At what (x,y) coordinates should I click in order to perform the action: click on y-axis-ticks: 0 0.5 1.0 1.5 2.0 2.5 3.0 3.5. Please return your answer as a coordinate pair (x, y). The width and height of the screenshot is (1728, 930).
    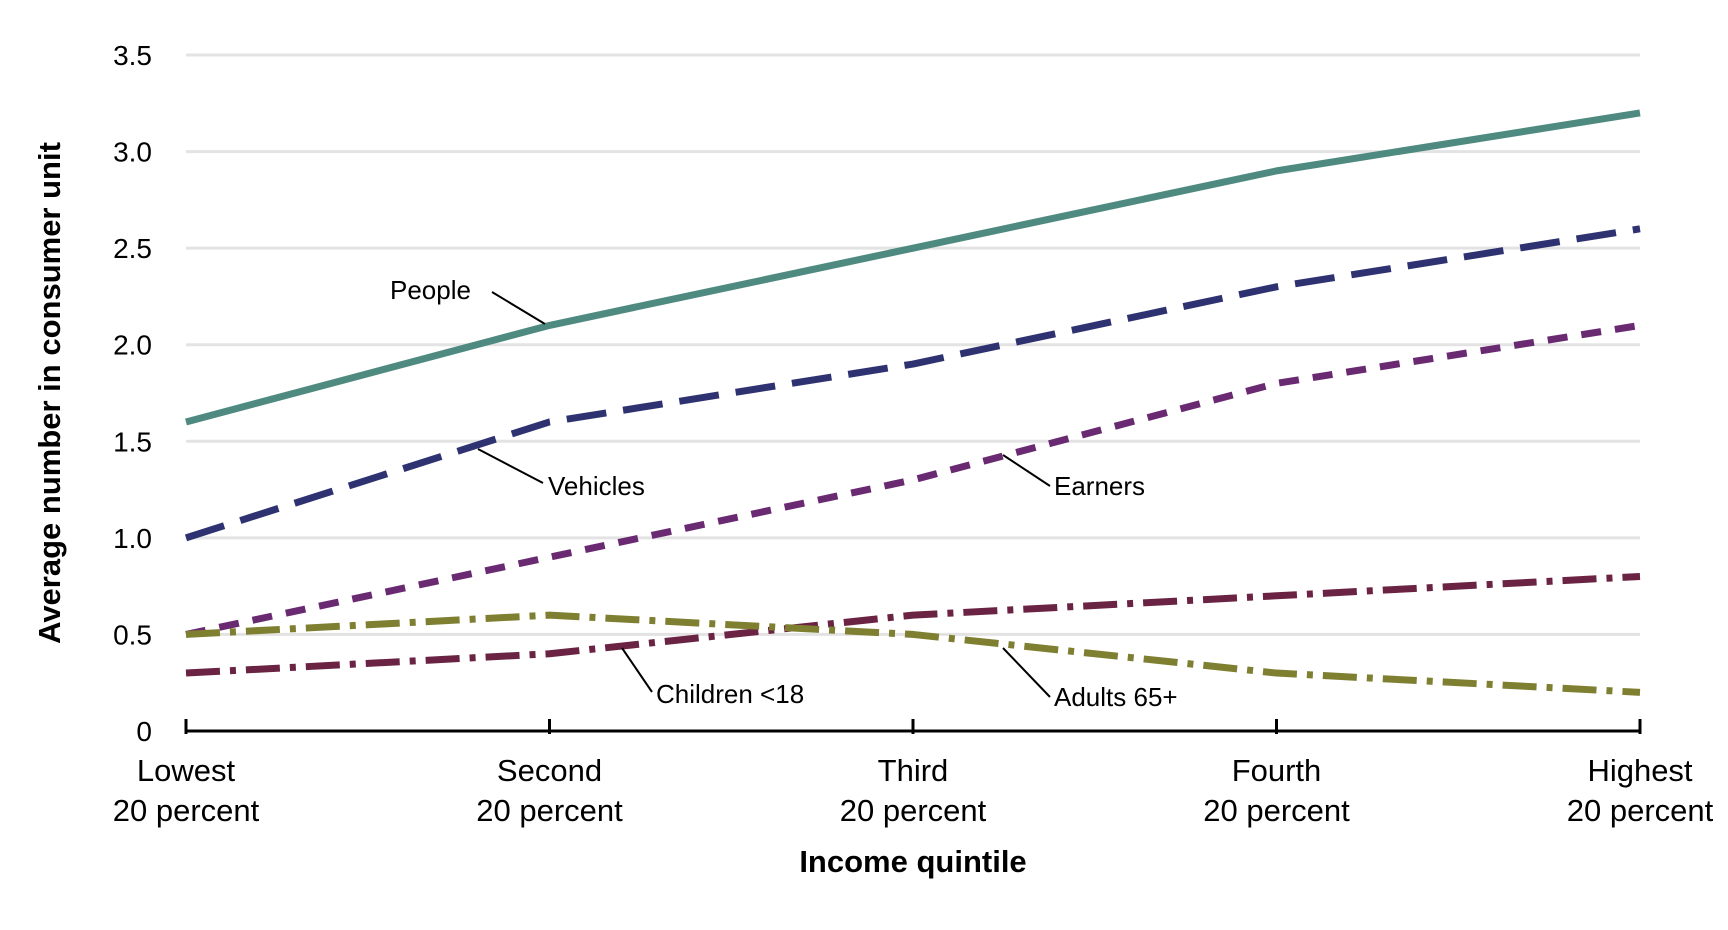
    Looking at the image, I should click on (132, 393).